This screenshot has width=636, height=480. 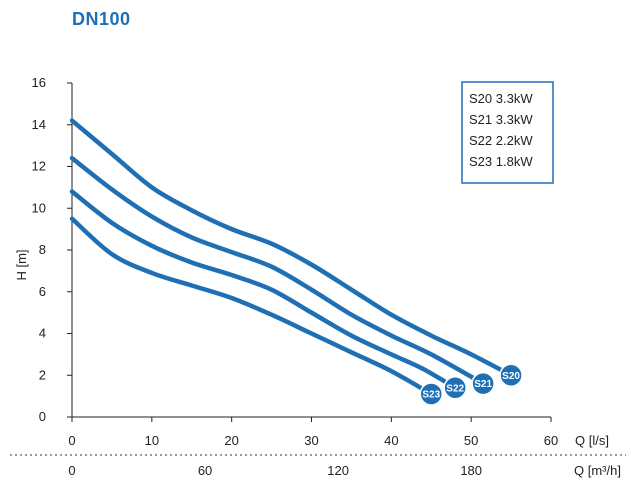 I want to click on x-tick-label: 0, so click(x=71, y=440).